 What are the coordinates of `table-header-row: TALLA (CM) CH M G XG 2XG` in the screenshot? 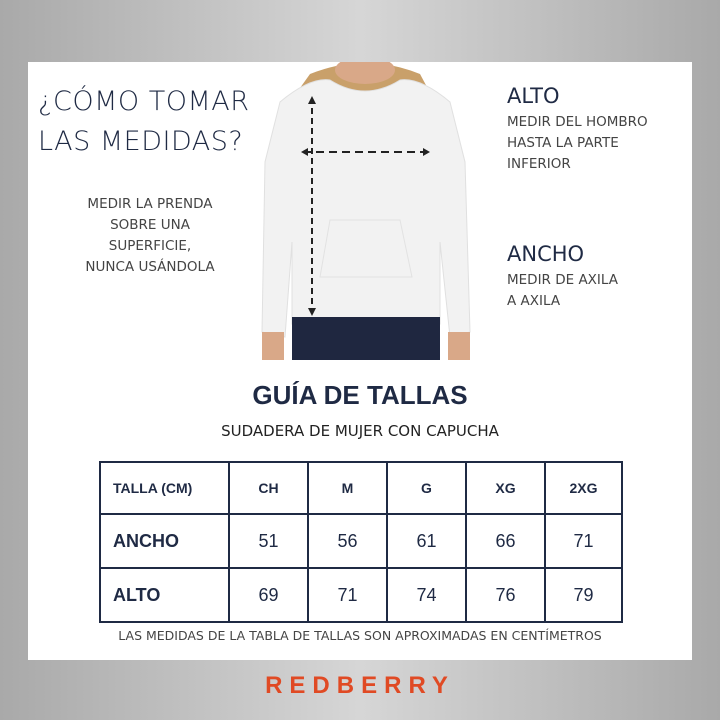 It's located at (361, 488).